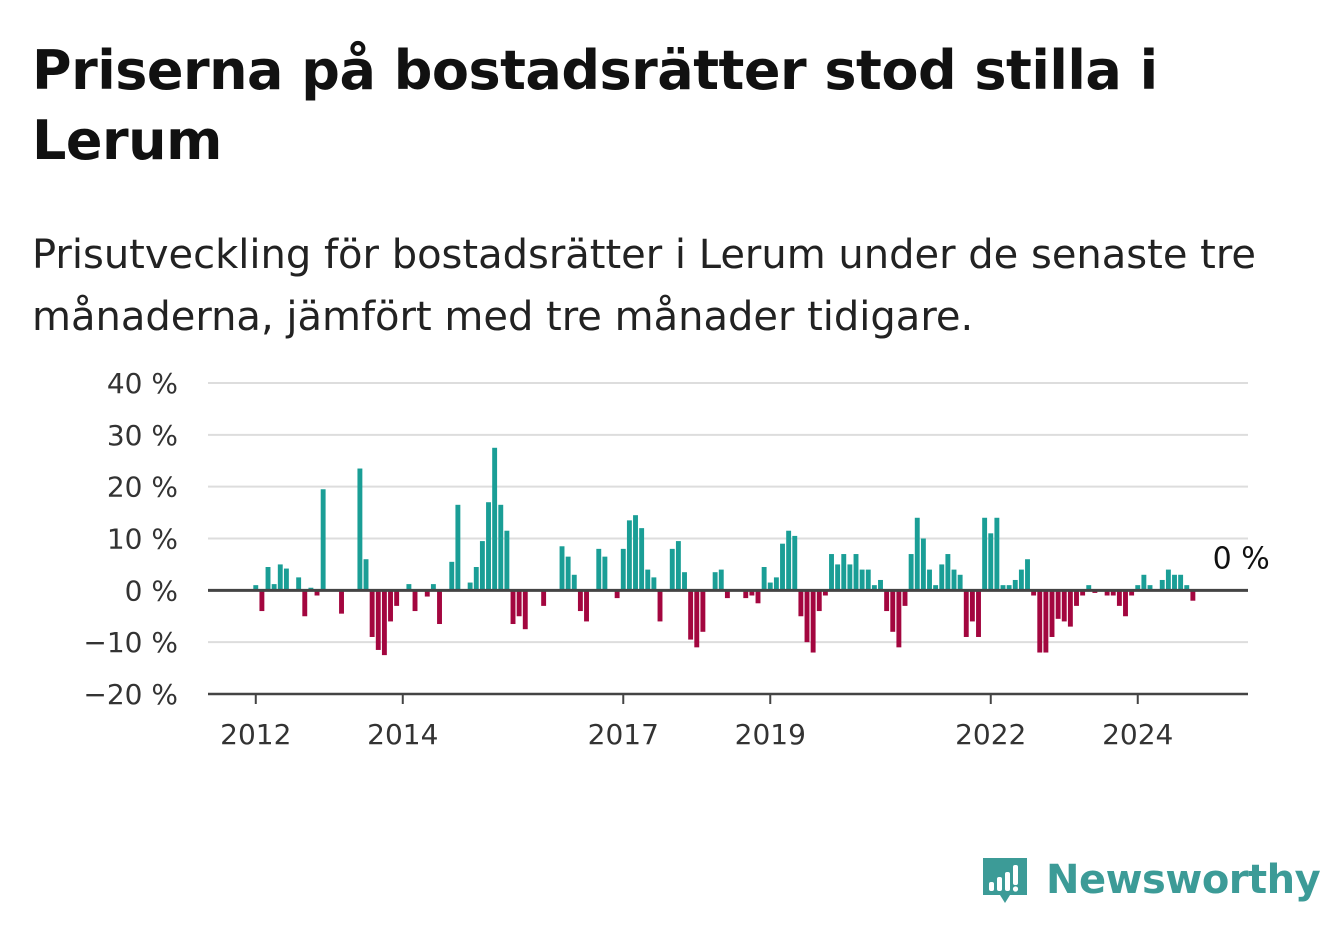  Describe the element at coordinates (990, 734) in the screenshot. I see `x-tick-label: 2022` at that location.